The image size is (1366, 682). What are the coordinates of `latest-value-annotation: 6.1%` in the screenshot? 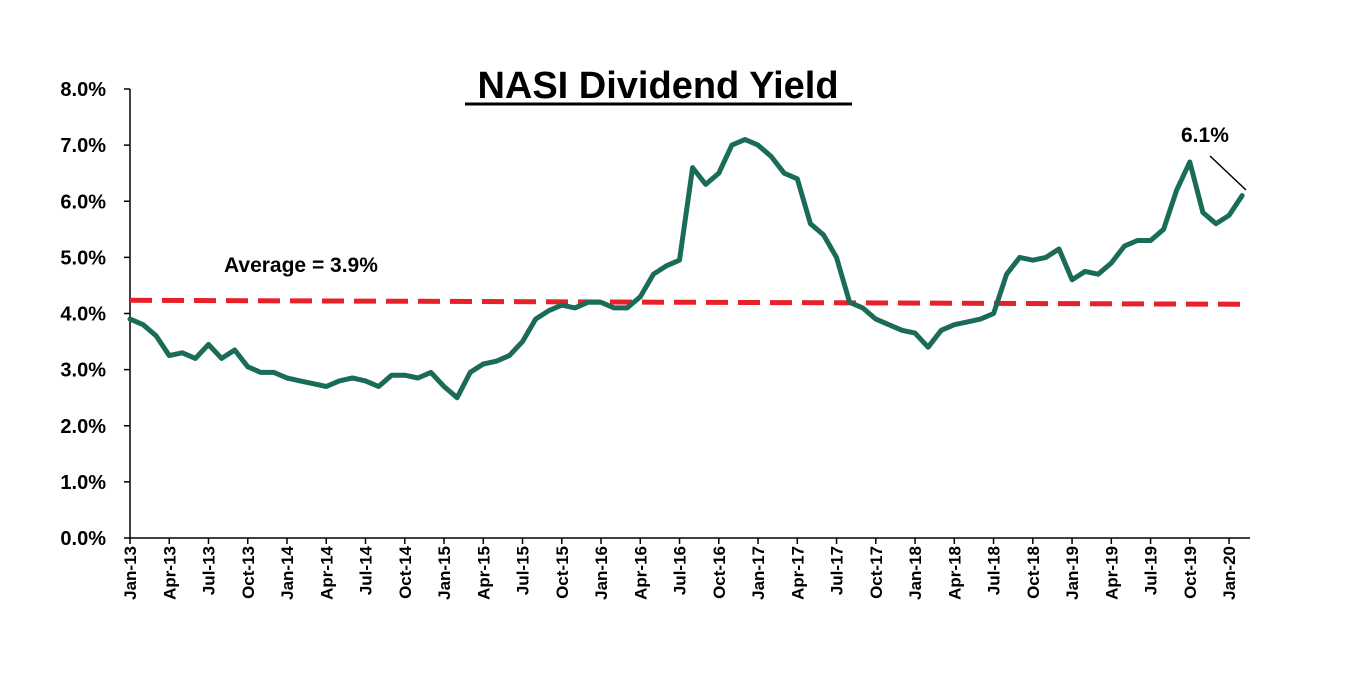 It's located at (1205, 135).